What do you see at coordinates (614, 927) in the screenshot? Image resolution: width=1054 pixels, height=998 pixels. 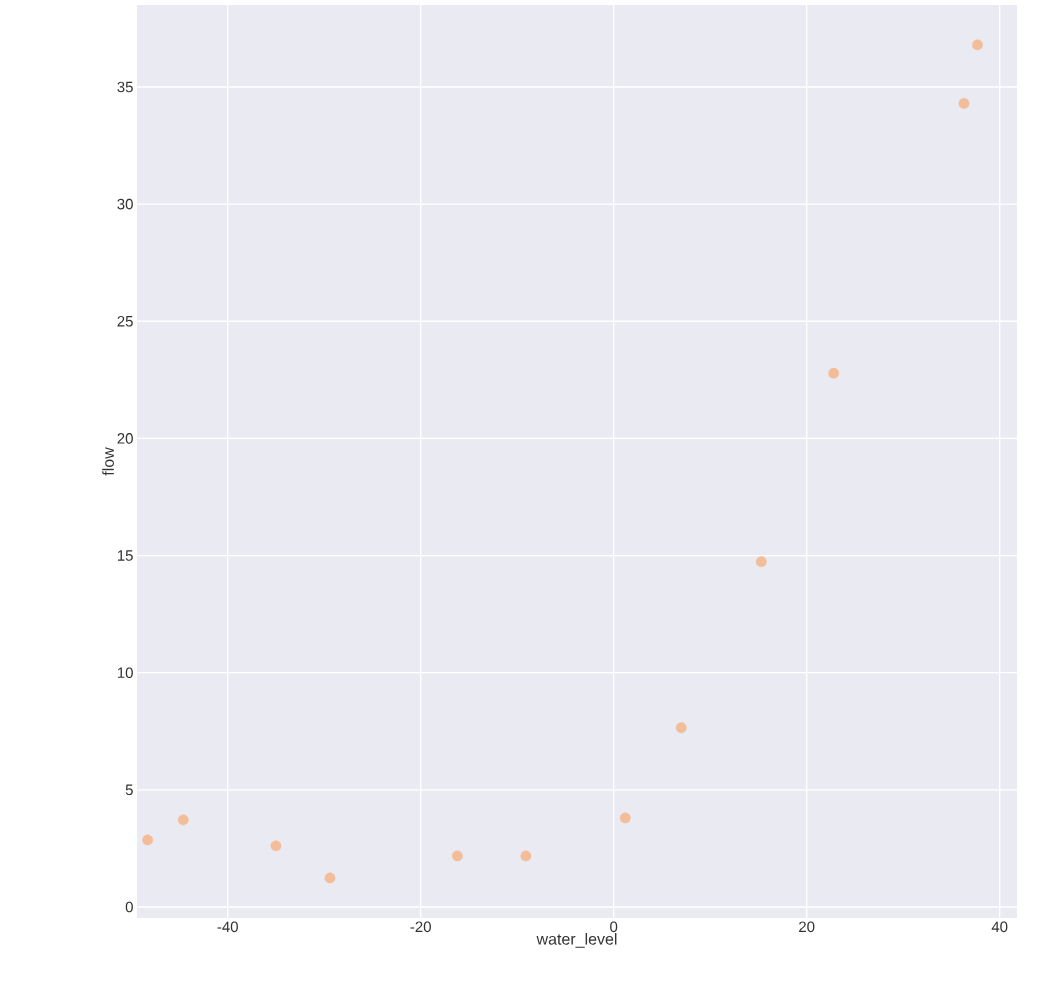 I see `x-tick-label: 0` at bounding box center [614, 927].